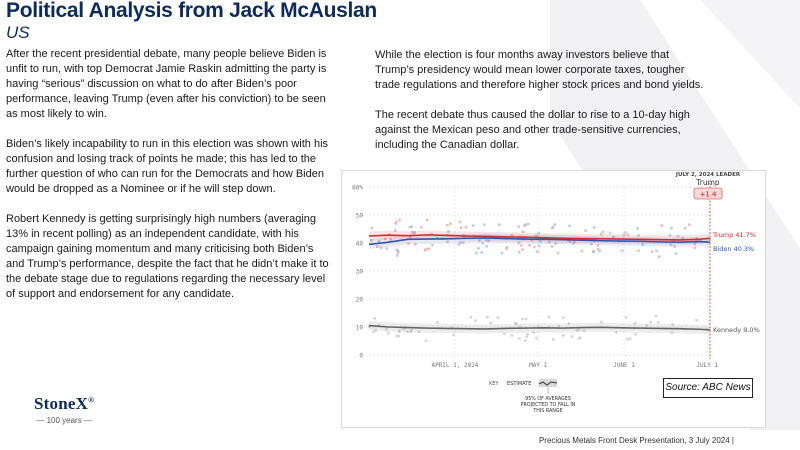  Describe the element at coordinates (360, 328) in the screenshot. I see `y-tick-label: 10` at that location.